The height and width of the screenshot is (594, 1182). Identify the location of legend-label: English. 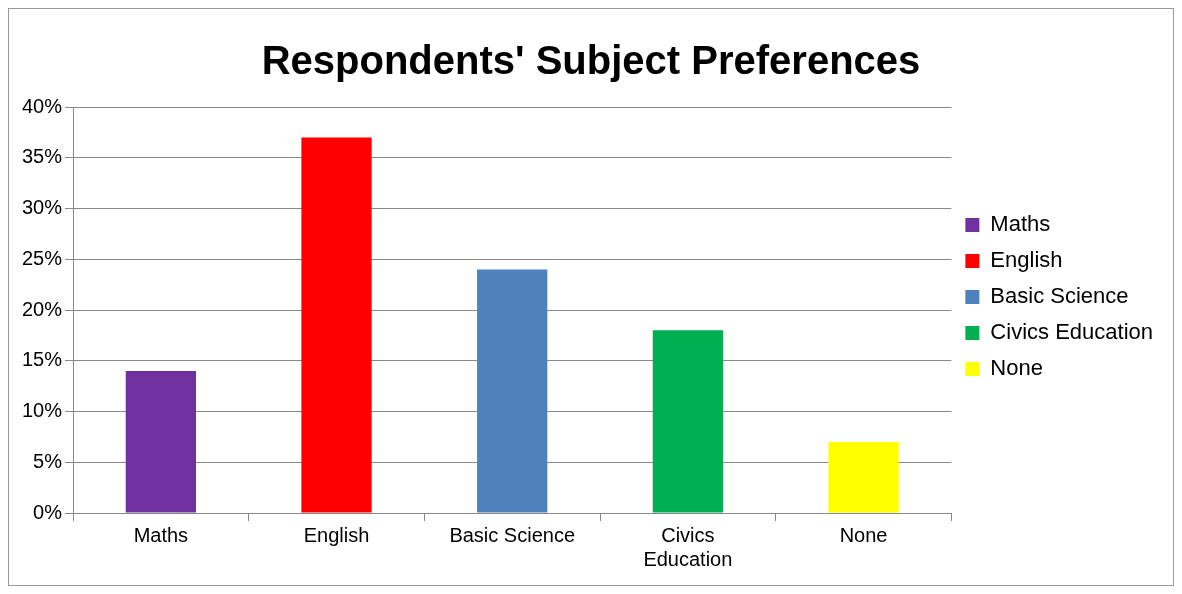
(1026, 260).